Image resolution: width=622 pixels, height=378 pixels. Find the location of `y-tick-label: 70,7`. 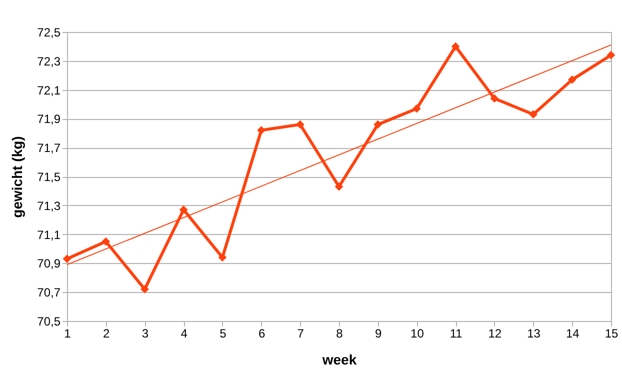

y-tick-label: 70,7 is located at coordinates (49, 293).